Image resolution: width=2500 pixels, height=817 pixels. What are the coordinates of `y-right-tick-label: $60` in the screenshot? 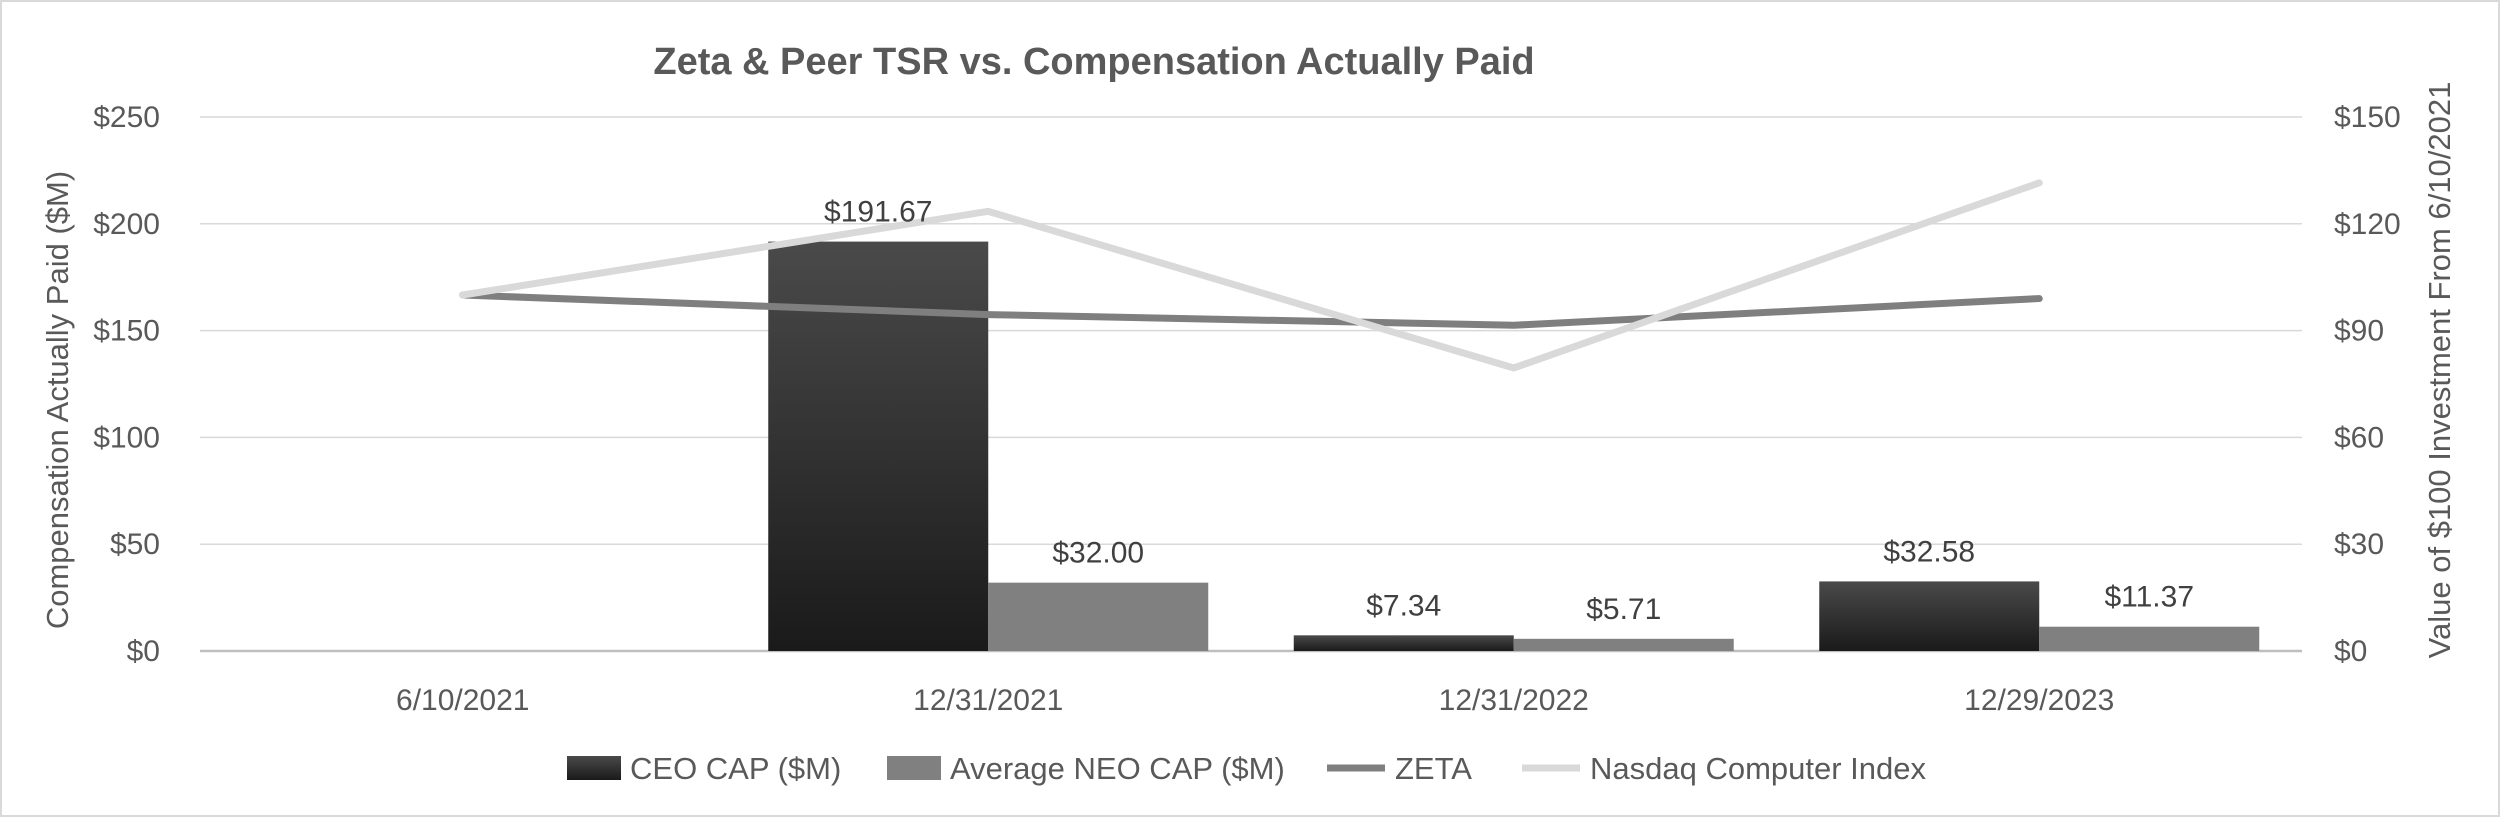 It's located at (2359, 437).